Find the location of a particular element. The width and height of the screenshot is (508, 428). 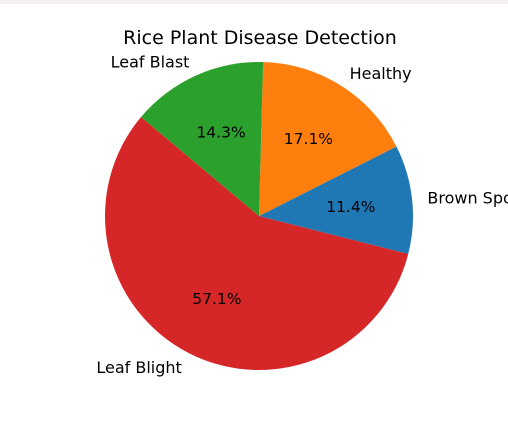

top-edge-strip is located at coordinates (254, 2).